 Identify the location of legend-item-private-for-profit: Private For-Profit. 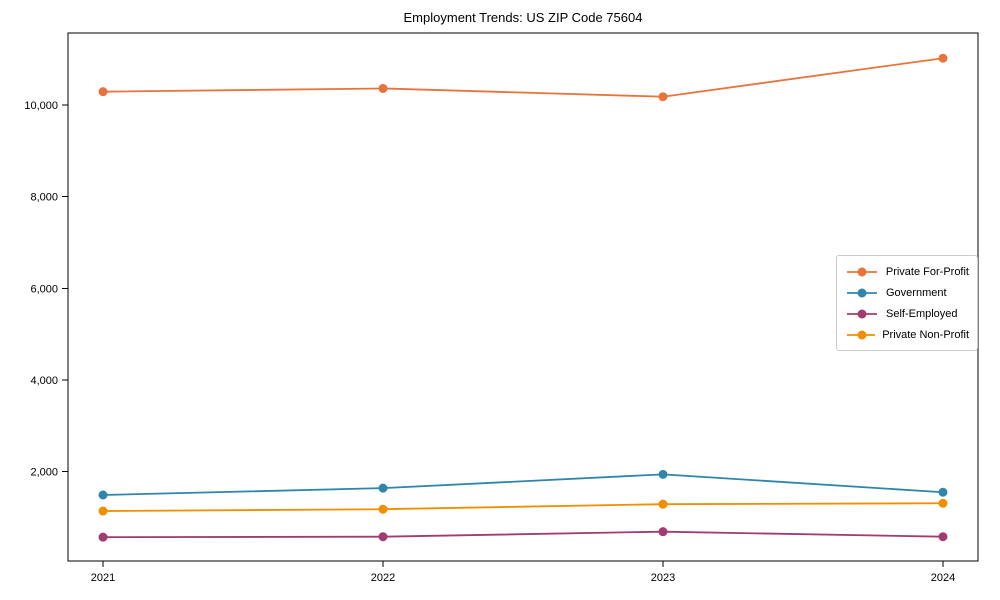
(907, 271).